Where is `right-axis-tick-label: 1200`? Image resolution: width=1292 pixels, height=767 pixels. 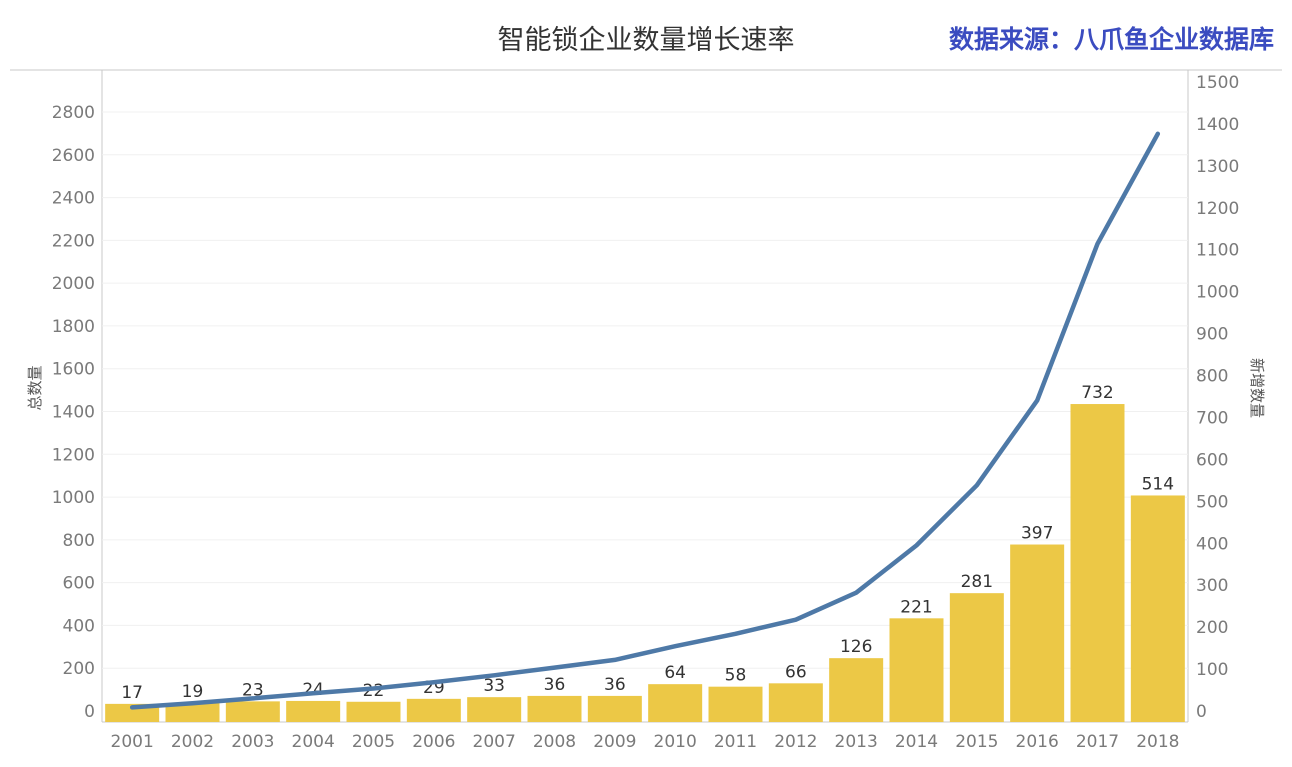
right-axis-tick-label: 1200 is located at coordinates (1217, 209).